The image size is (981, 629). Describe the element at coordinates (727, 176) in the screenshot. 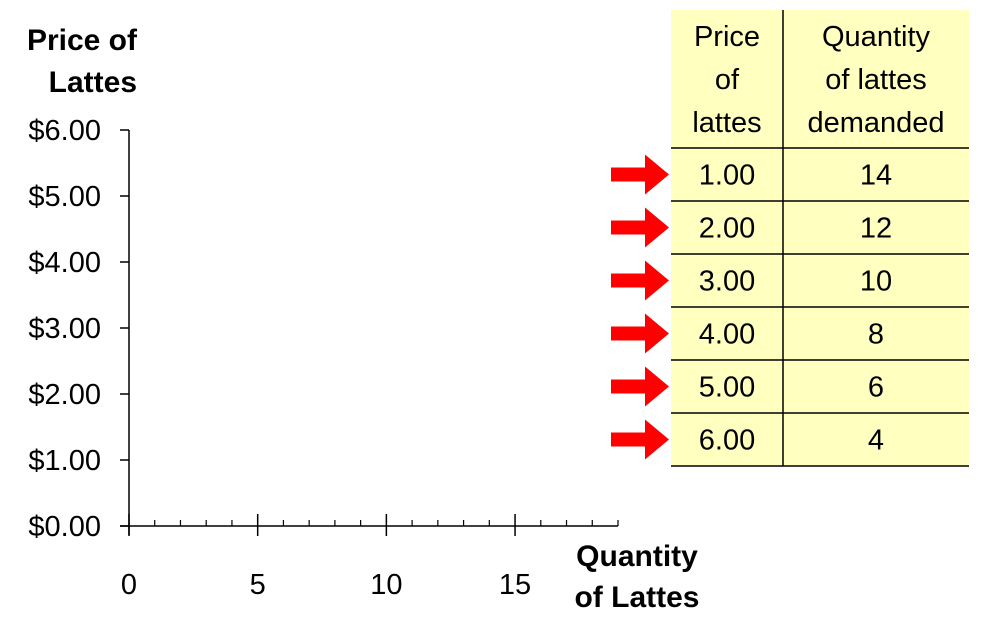

I see `table-cell-price: 1.00` at that location.